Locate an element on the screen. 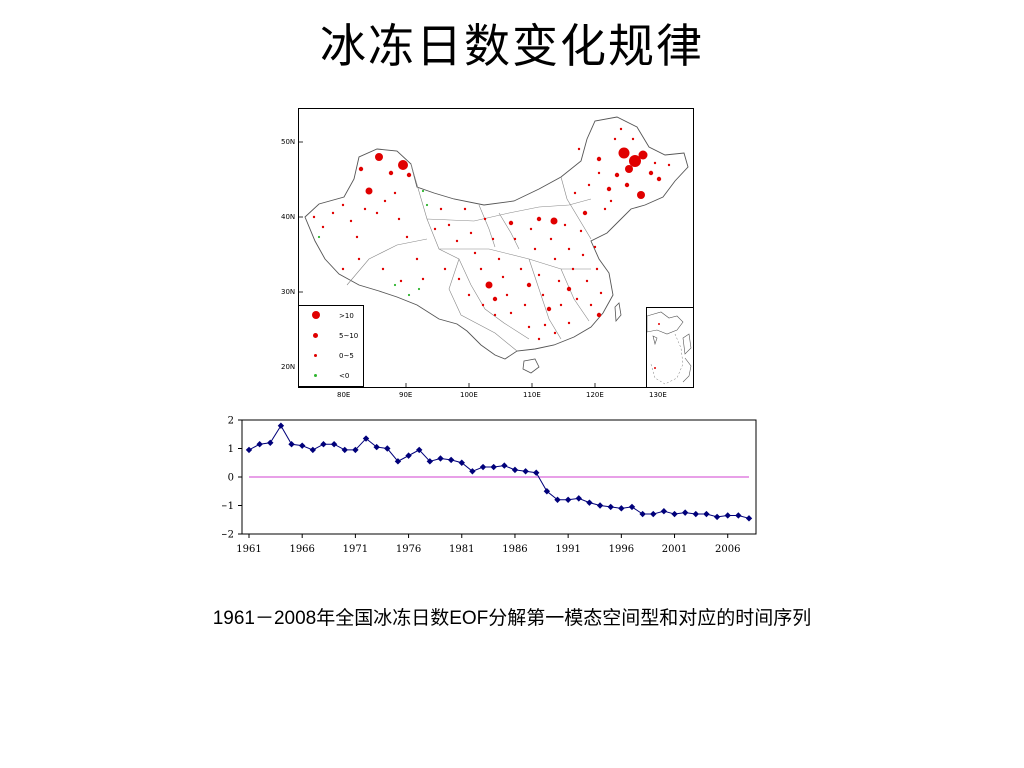 The height and width of the screenshot is (768, 1024). x-tick-label: 1966 is located at coordinates (301, 549).